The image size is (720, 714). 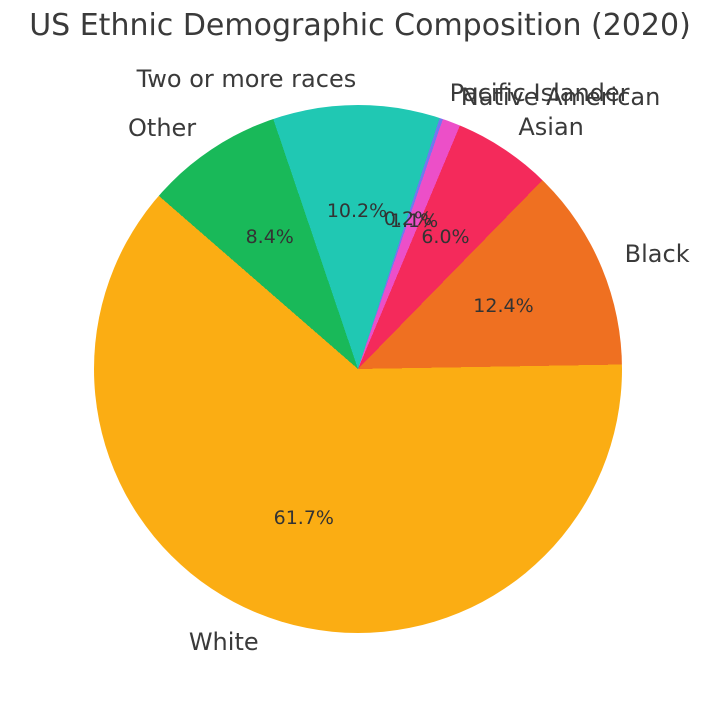 What do you see at coordinates (408, 218) in the screenshot?
I see `slice-pct-pacific-islander: 0.2%` at bounding box center [408, 218].